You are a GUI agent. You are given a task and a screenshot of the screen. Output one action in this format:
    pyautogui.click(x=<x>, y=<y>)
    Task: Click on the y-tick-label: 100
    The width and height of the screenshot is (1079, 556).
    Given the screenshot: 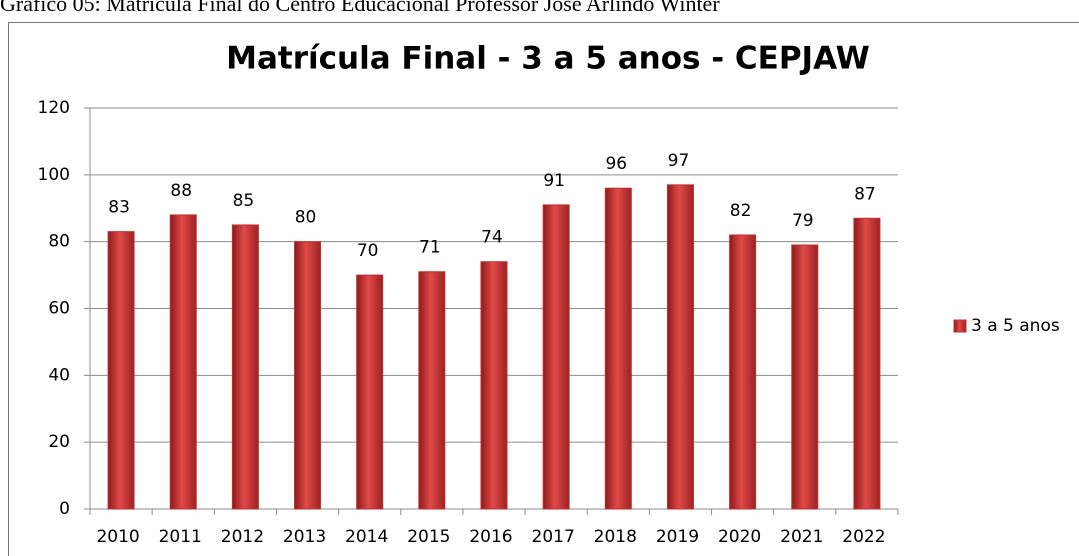 What is the action you would take?
    pyautogui.click(x=54, y=175)
    